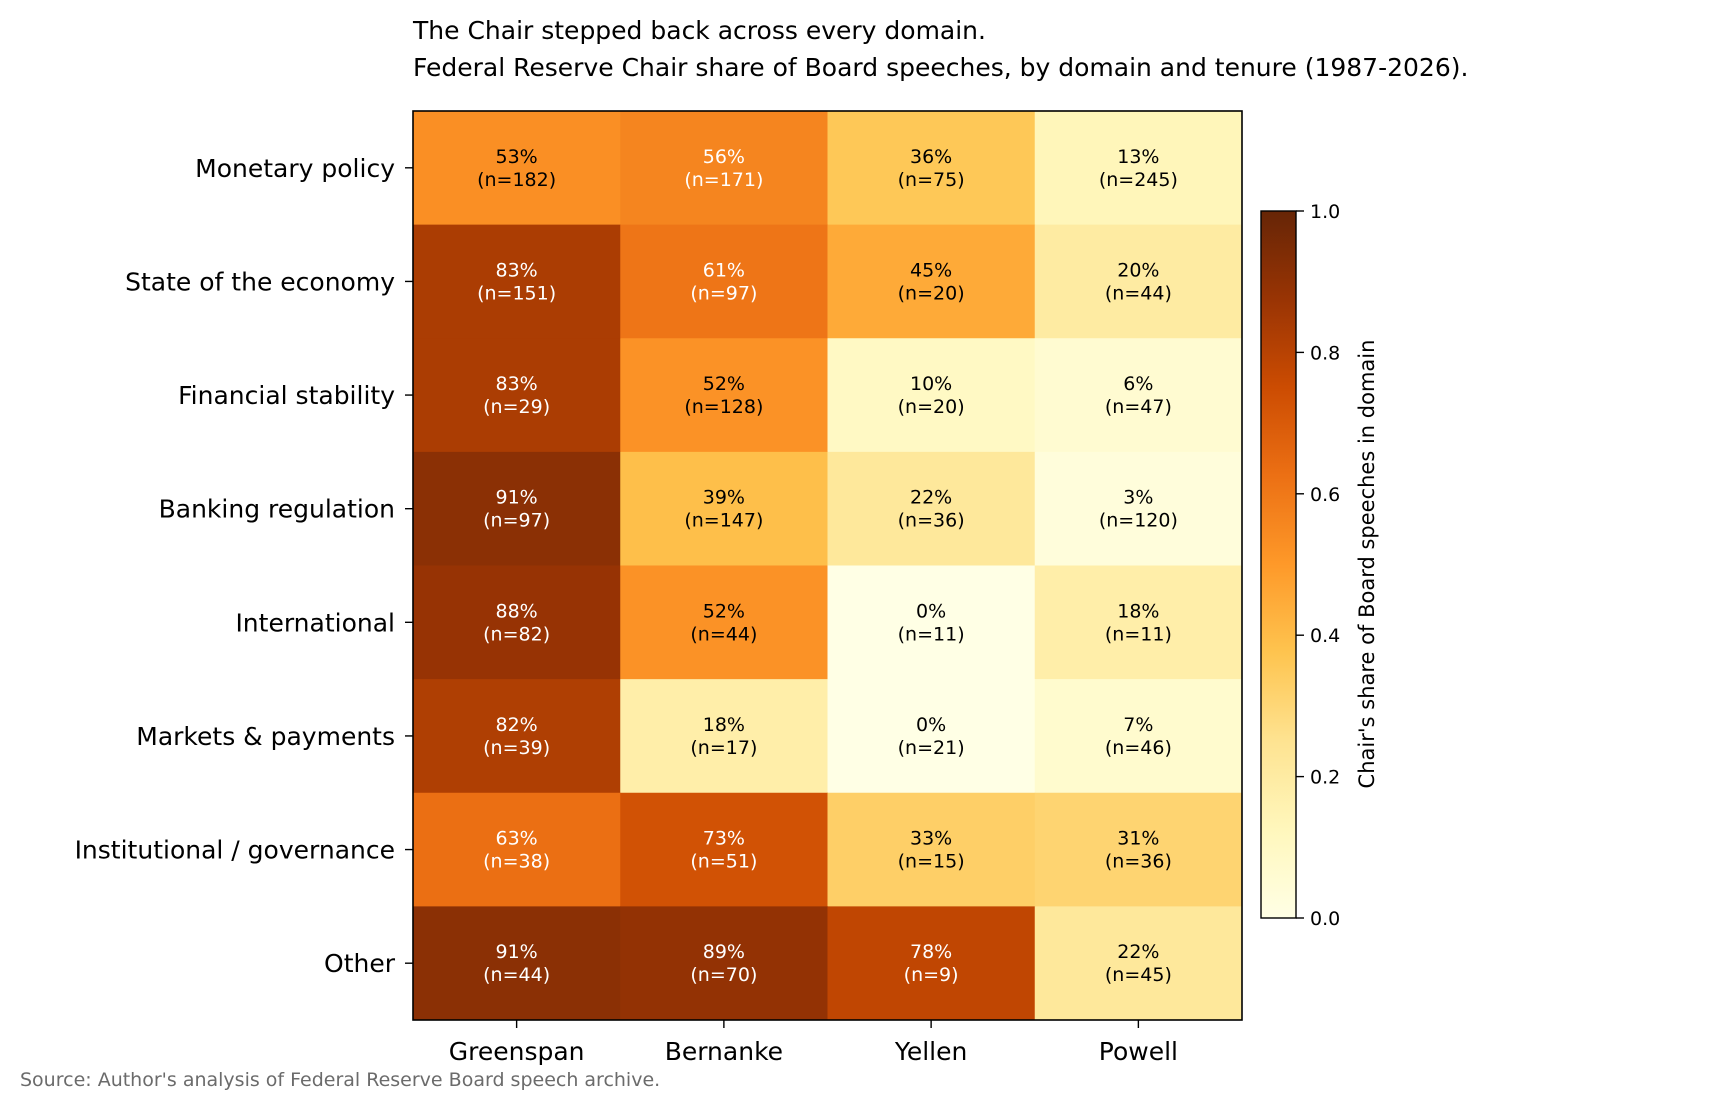 The width and height of the screenshot is (1719, 1103). I want to click on cell-percent-label: 33%, so click(931, 839).